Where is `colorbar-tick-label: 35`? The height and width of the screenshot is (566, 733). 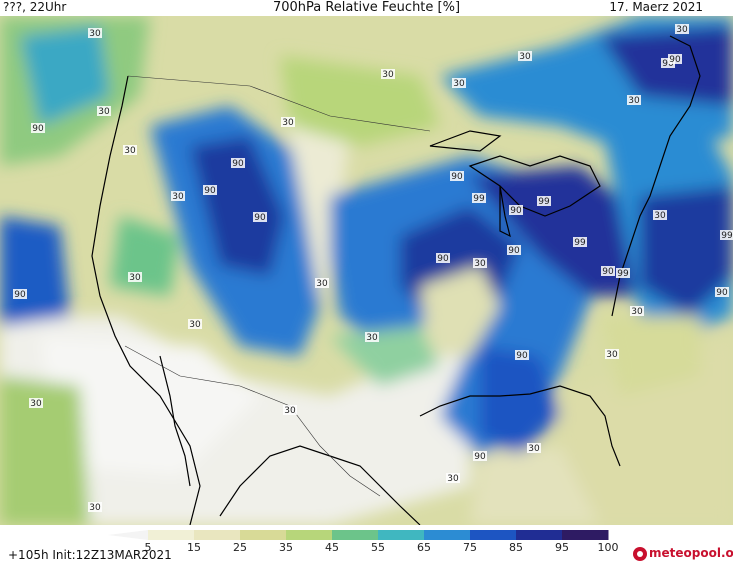 colorbar-tick-label: 35 is located at coordinates (286, 547).